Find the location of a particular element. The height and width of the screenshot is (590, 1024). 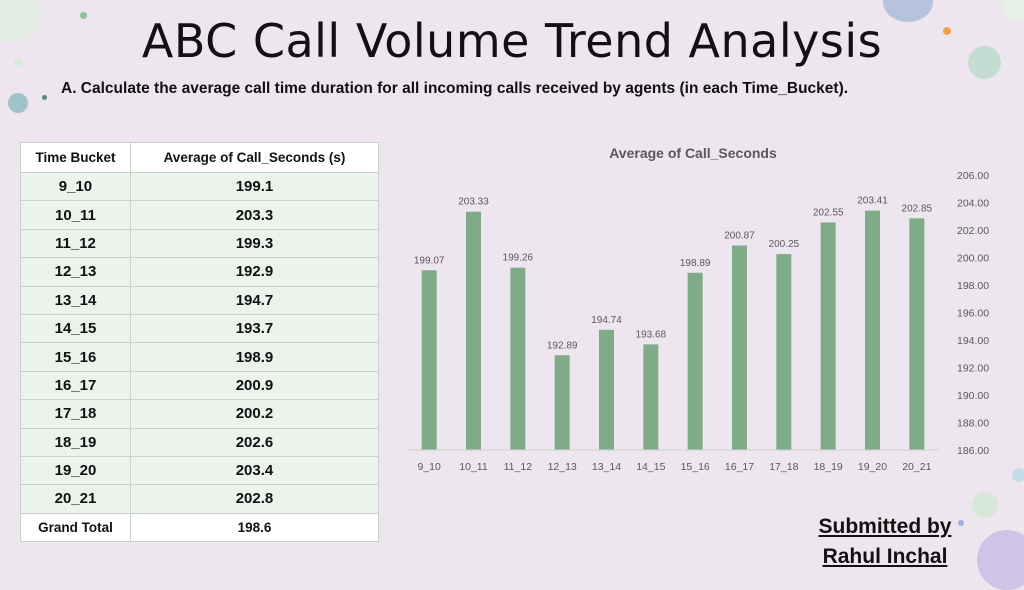

time-bucket-cell: 18_19 is located at coordinates (75, 442).